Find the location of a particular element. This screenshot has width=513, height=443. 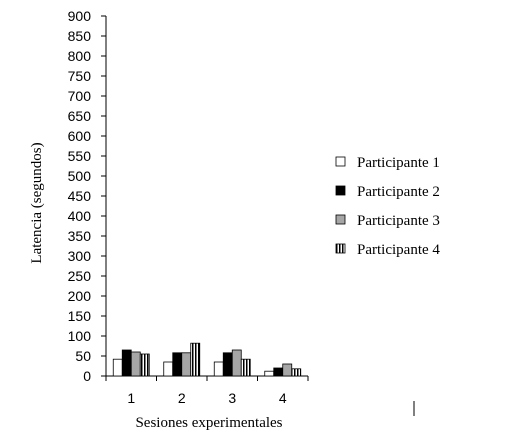

y-tick-label: 100 is located at coordinates (80, 336).